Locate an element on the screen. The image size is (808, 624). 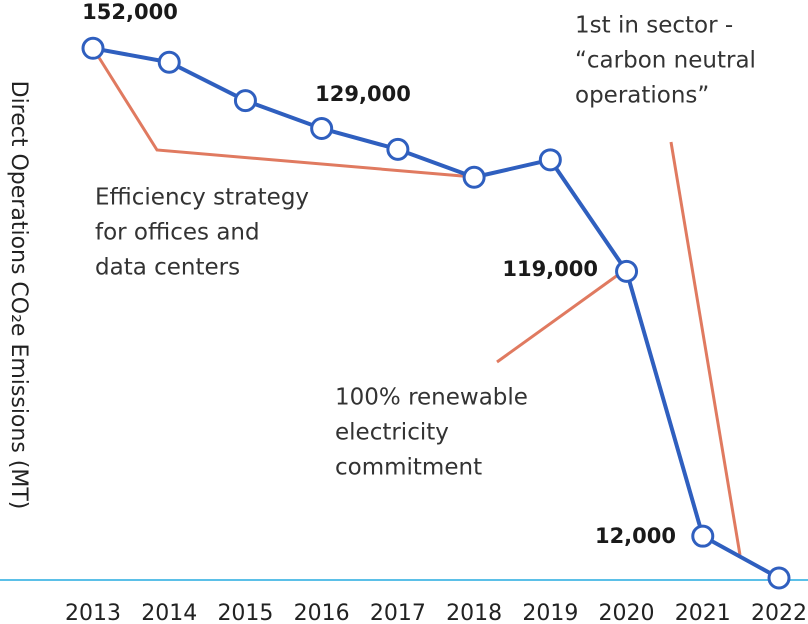
x-tick-label: 2014 is located at coordinates (169, 612).